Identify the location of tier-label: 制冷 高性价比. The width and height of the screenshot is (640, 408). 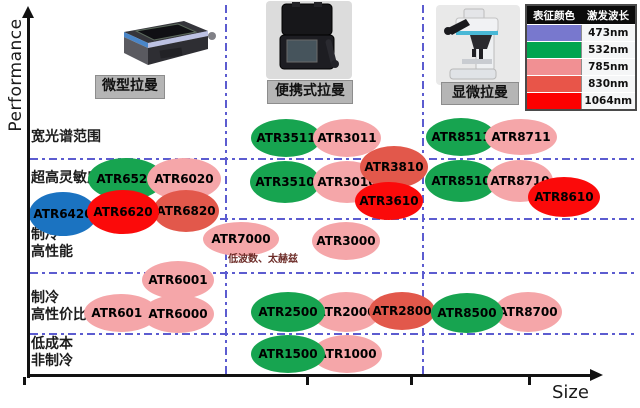
(59, 306).